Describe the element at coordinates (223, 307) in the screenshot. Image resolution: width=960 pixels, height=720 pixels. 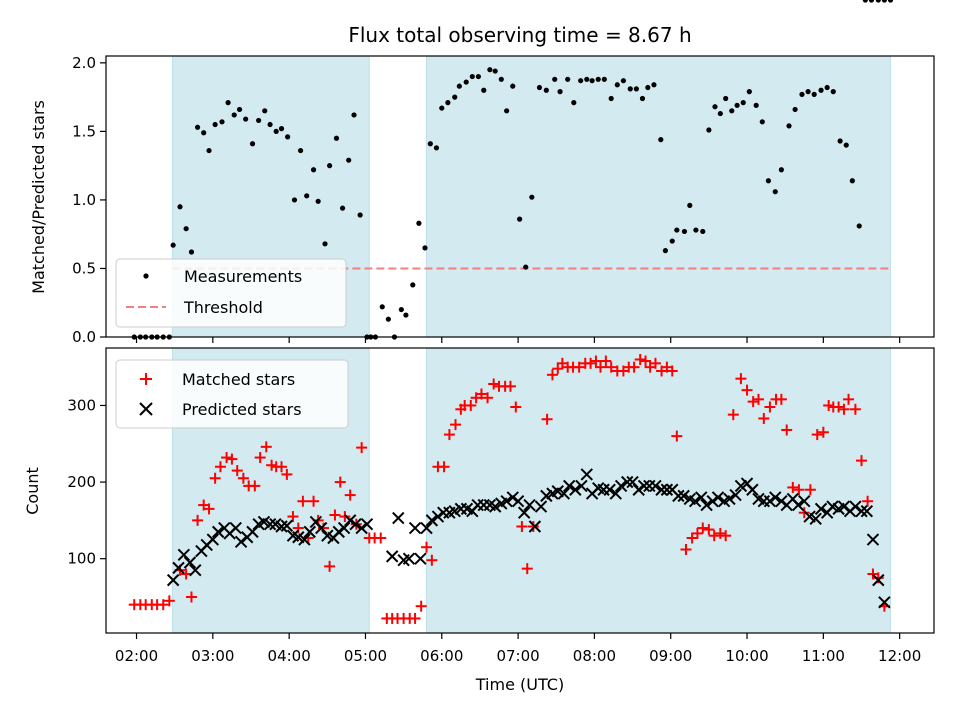
I see `legend-threshold-label: Threshold` at that location.